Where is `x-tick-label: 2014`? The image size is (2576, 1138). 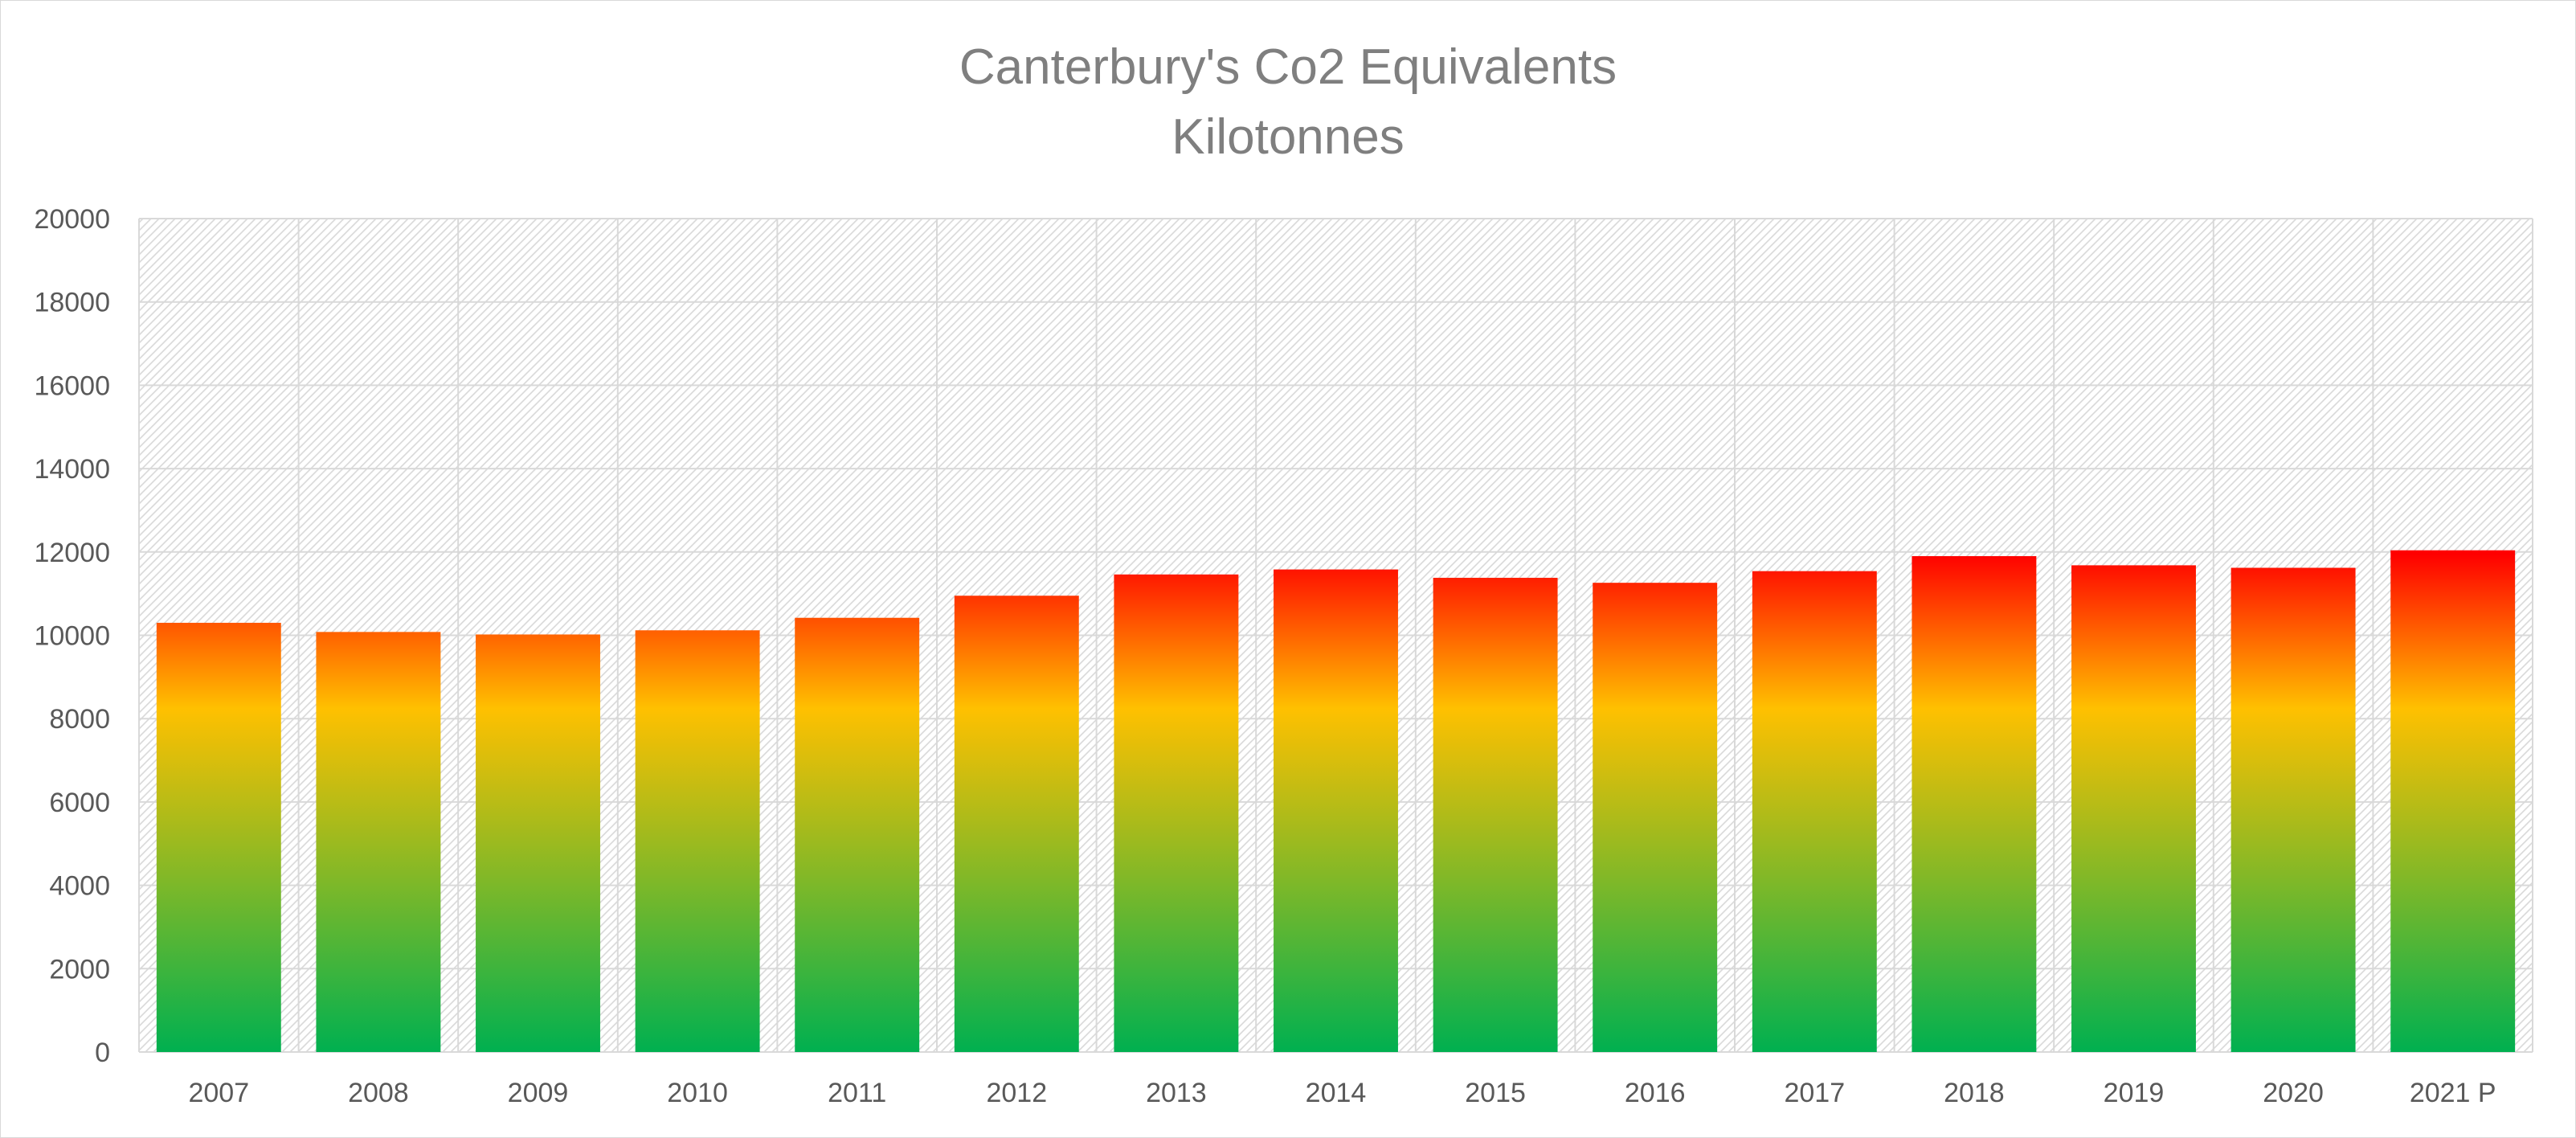 x-tick-label: 2014 is located at coordinates (1337, 1093).